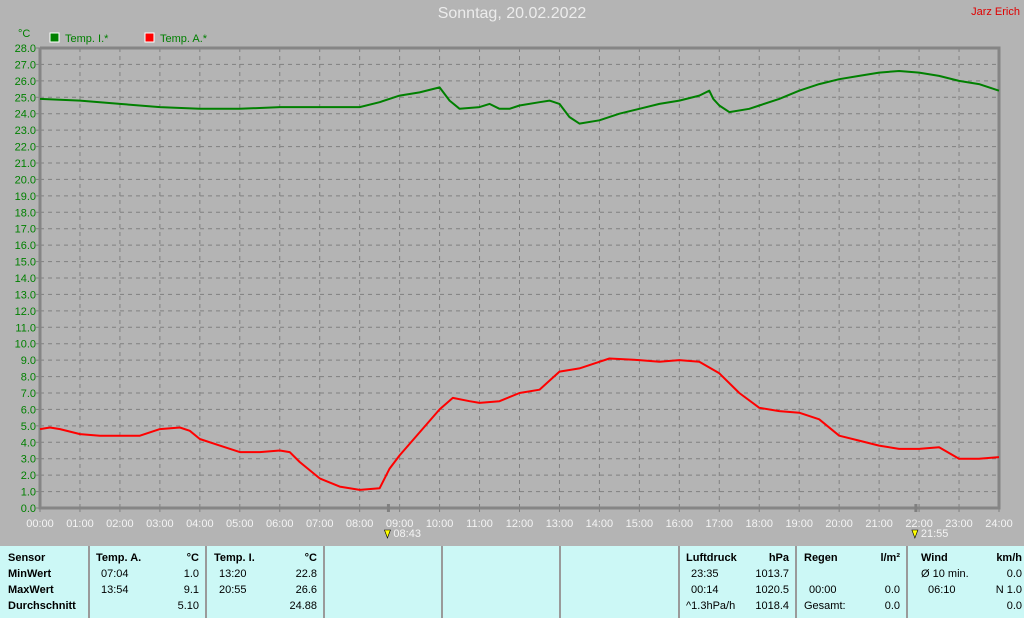 The height and width of the screenshot is (618, 1024). I want to click on y-tick-label: 5.0, so click(28, 427).